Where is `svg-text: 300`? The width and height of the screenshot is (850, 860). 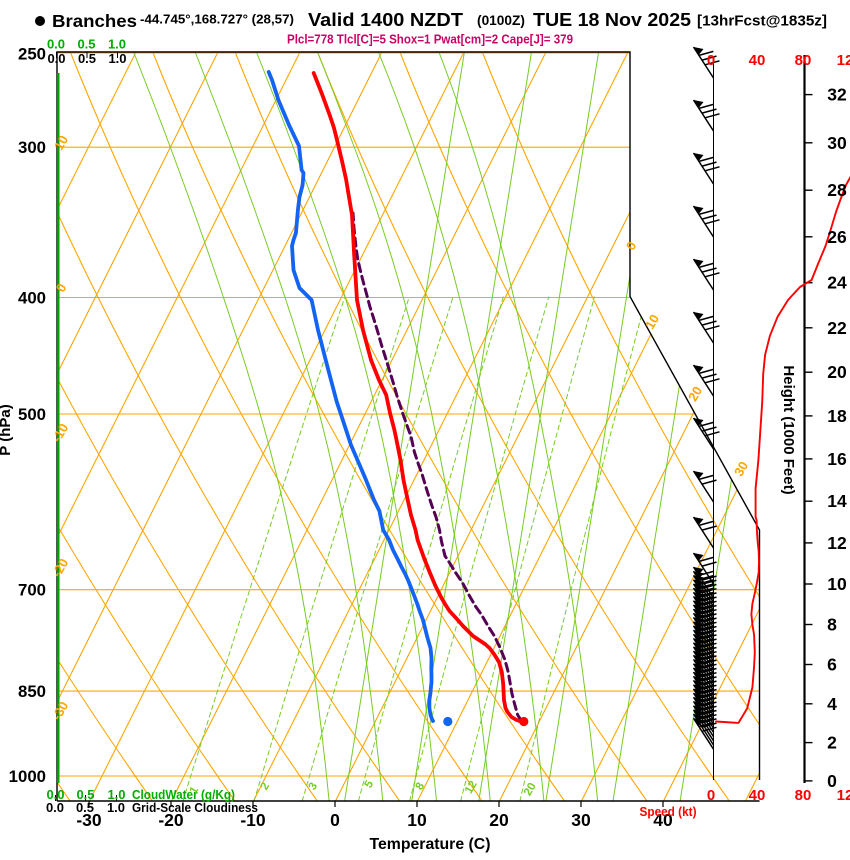 svg-text: 300 is located at coordinates (32, 147).